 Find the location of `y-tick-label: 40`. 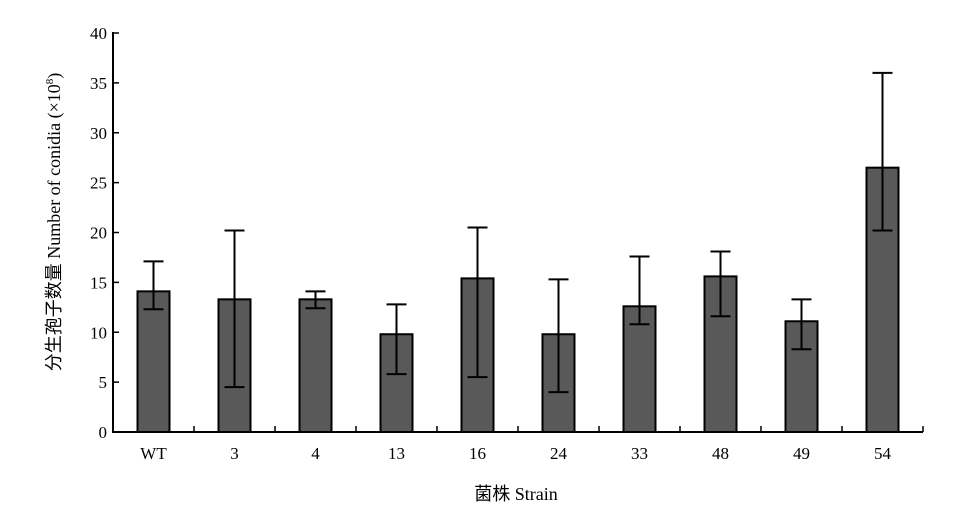

y-tick-label: 40 is located at coordinates (98, 33).